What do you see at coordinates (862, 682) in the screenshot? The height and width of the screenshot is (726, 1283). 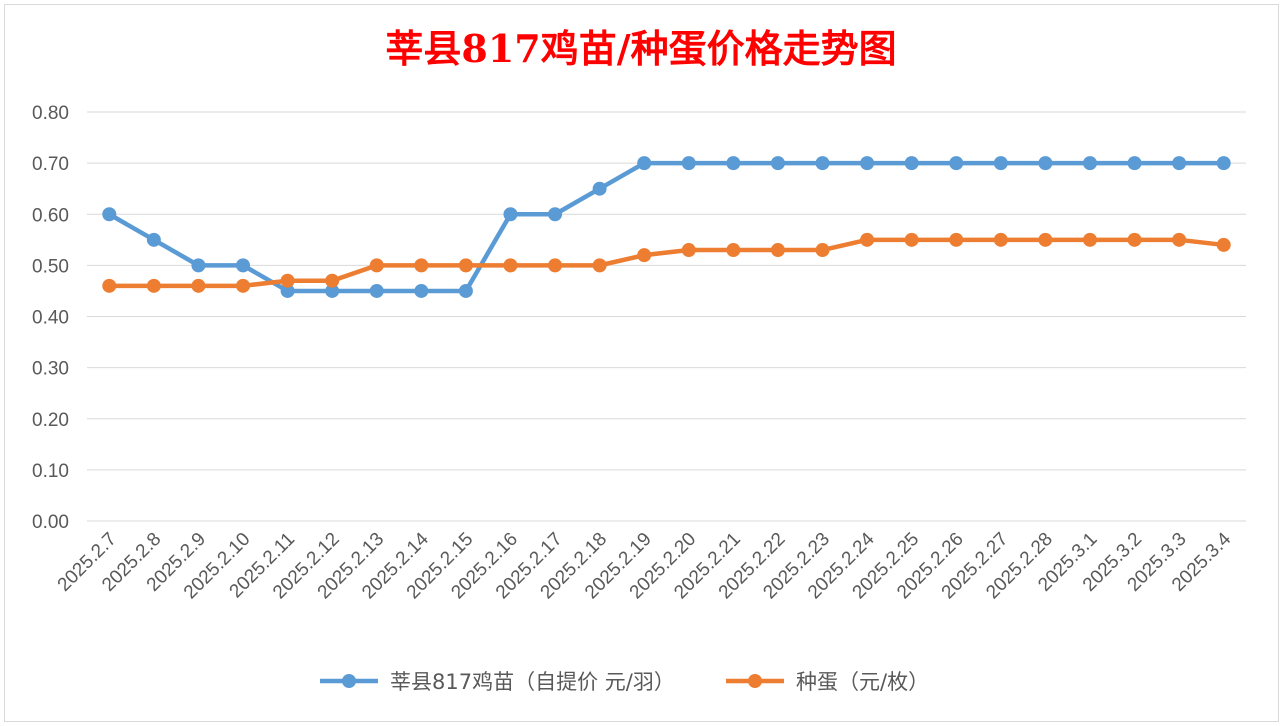 I see `legend-label: 种蛋（元/枚）` at bounding box center [862, 682].